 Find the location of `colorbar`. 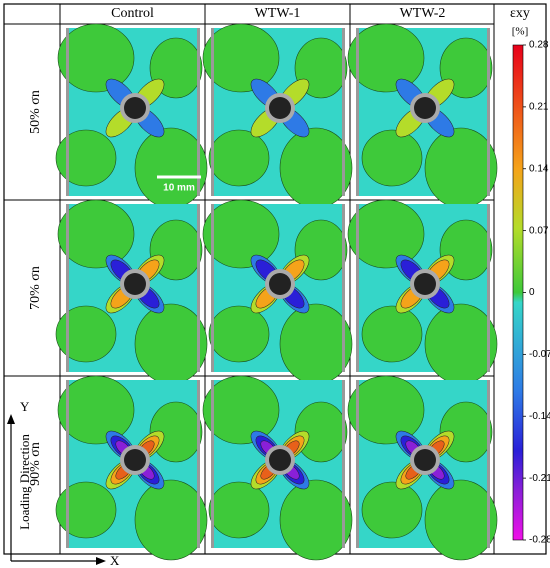

colorbar is located at coordinates (518, 292).